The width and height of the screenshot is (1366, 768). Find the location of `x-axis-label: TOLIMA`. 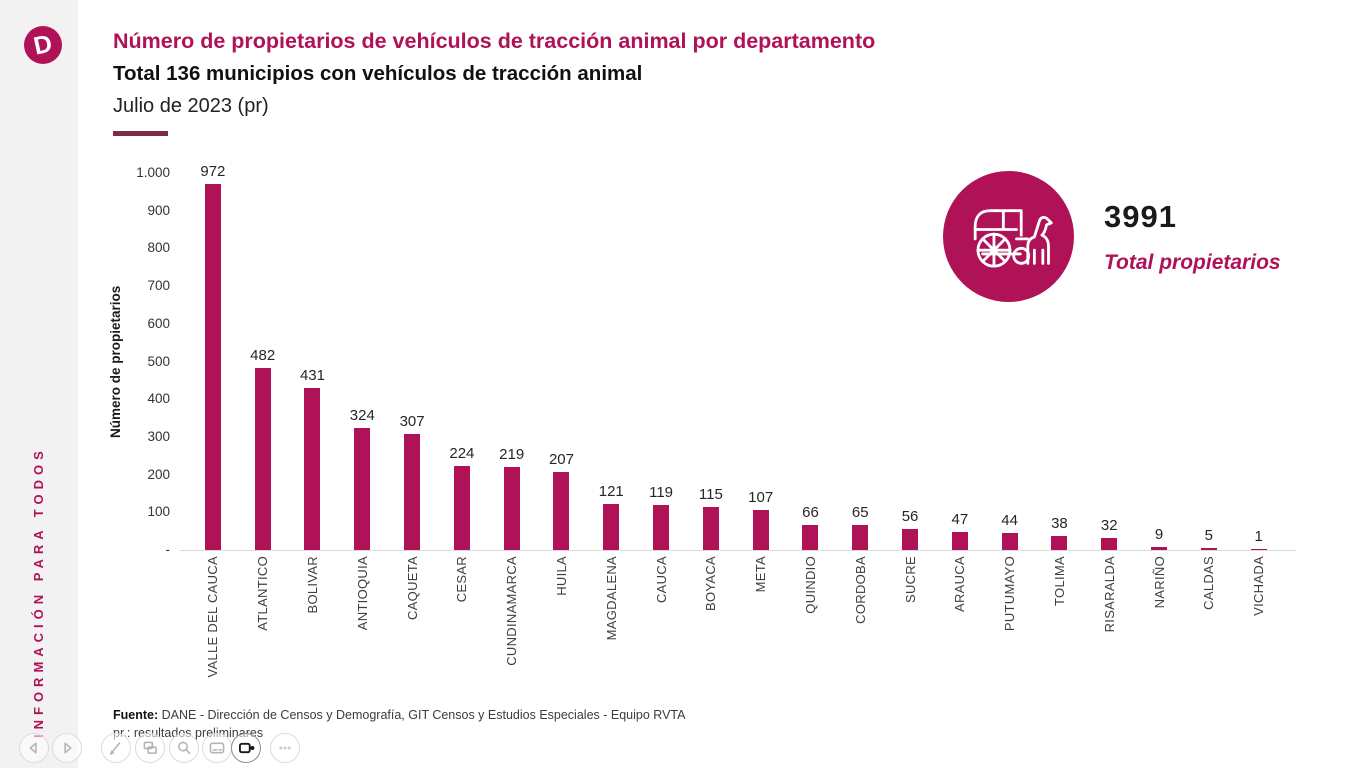

x-axis-label: TOLIMA is located at coordinates (1059, 581).